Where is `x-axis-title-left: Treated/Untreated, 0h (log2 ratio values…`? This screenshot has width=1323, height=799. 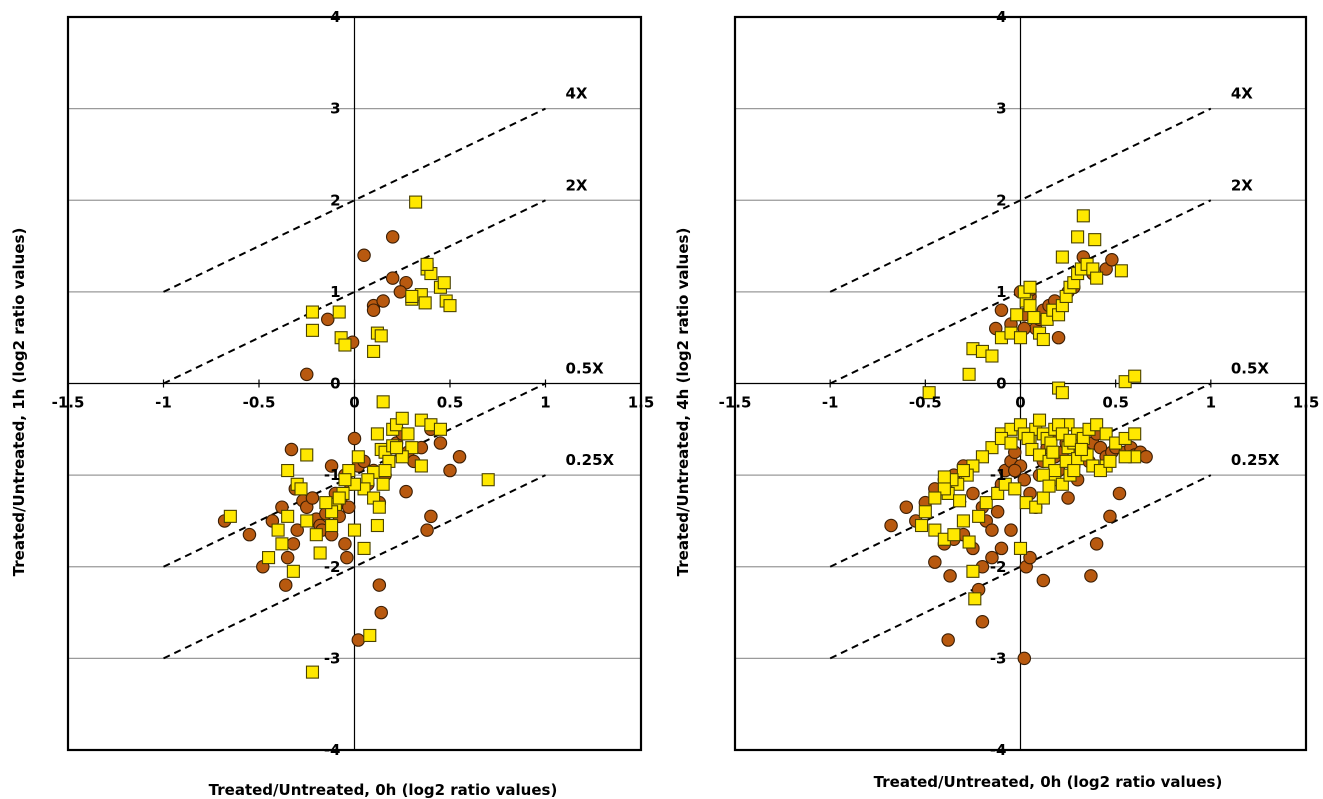 x-axis-title-left: Treated/Untreated, 0h (log2 ratio values… is located at coordinates (383, 790).